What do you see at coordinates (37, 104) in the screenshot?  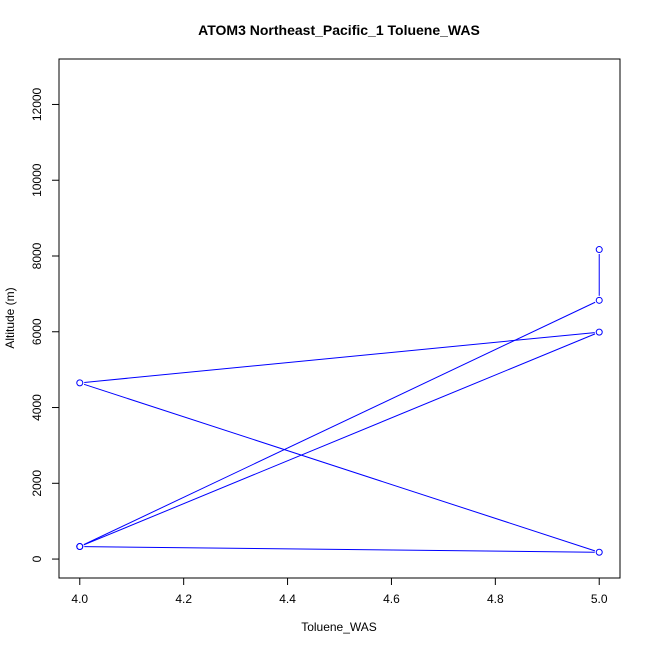 I see `y-tick-label: 12000` at bounding box center [37, 104].